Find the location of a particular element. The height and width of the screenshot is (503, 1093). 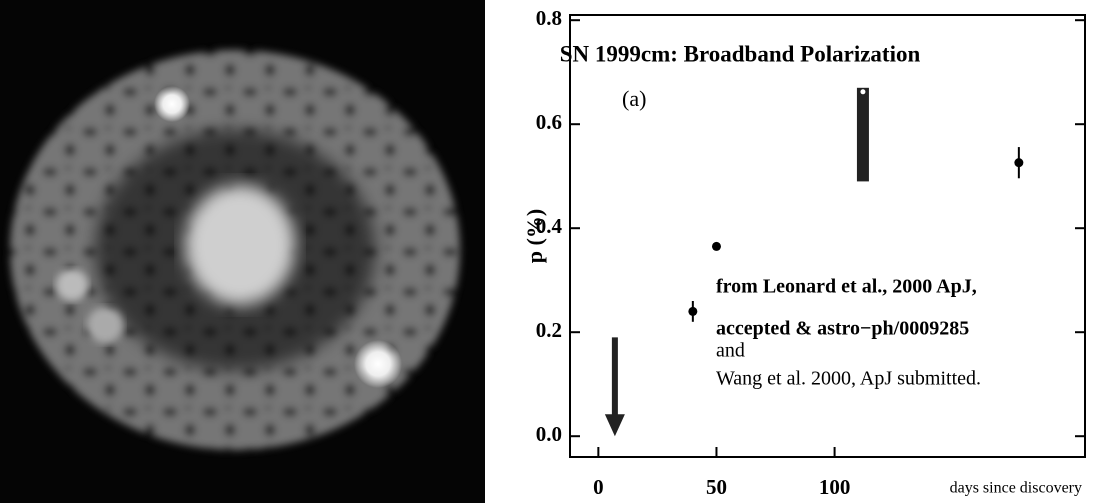

chart-title: SN 1999cm: Broadband Polarization is located at coordinates (740, 53).